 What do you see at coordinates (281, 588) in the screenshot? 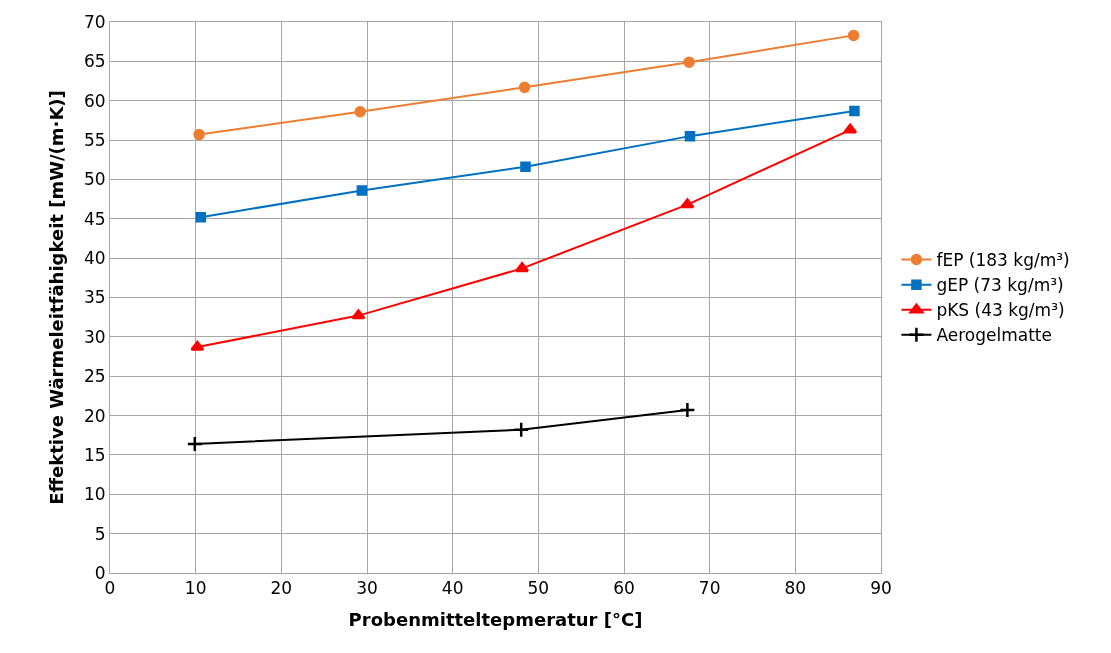
I see `x-tick-label: 20` at bounding box center [281, 588].